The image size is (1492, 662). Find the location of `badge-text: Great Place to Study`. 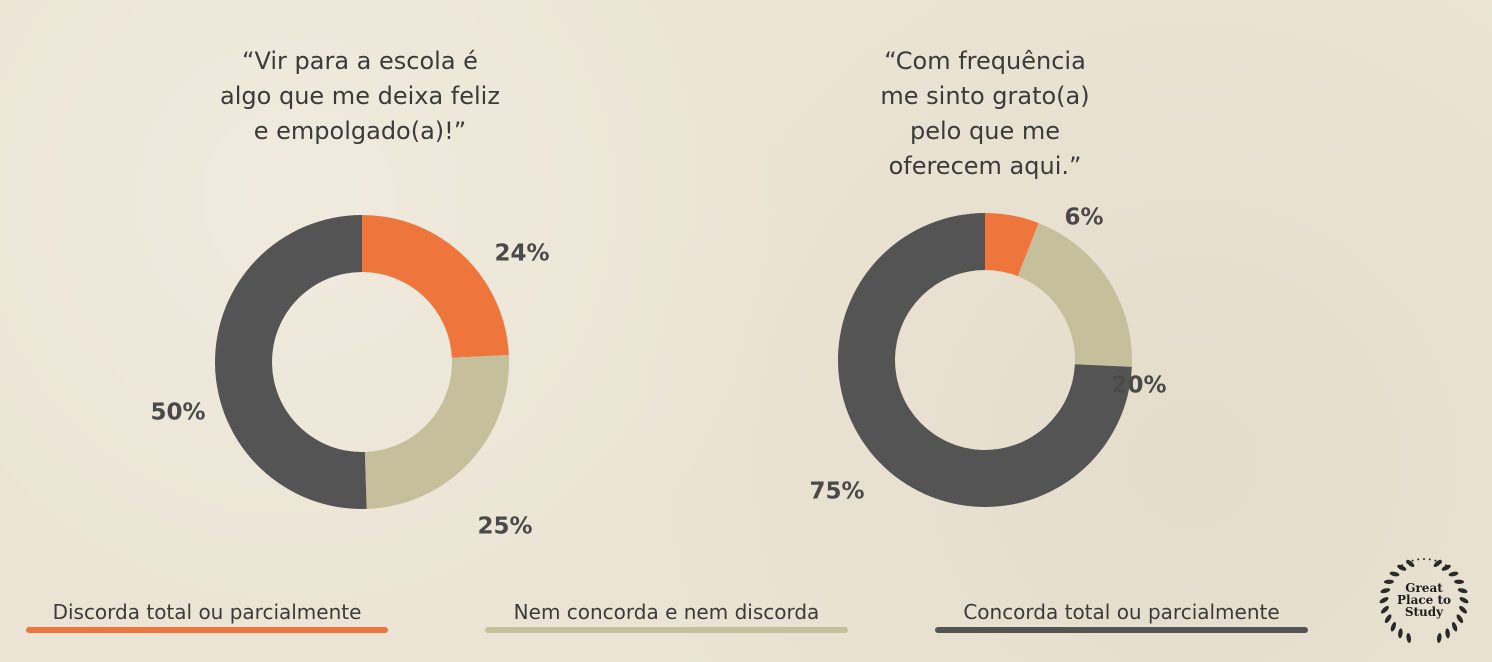

badge-text: Great Place to Study is located at coordinates (1424, 600).